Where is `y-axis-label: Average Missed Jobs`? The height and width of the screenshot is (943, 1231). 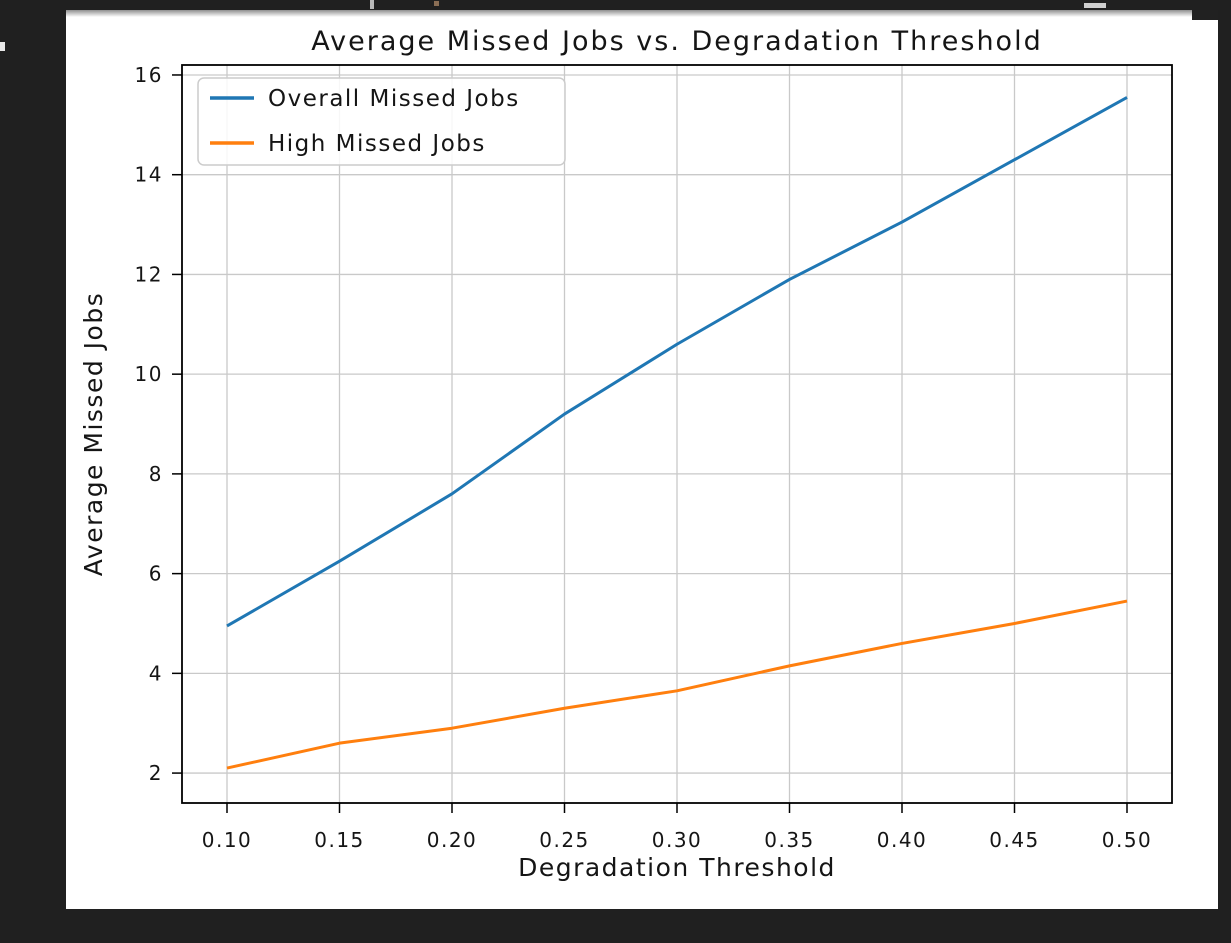
y-axis-label: Average Missed Jobs is located at coordinates (93, 434).